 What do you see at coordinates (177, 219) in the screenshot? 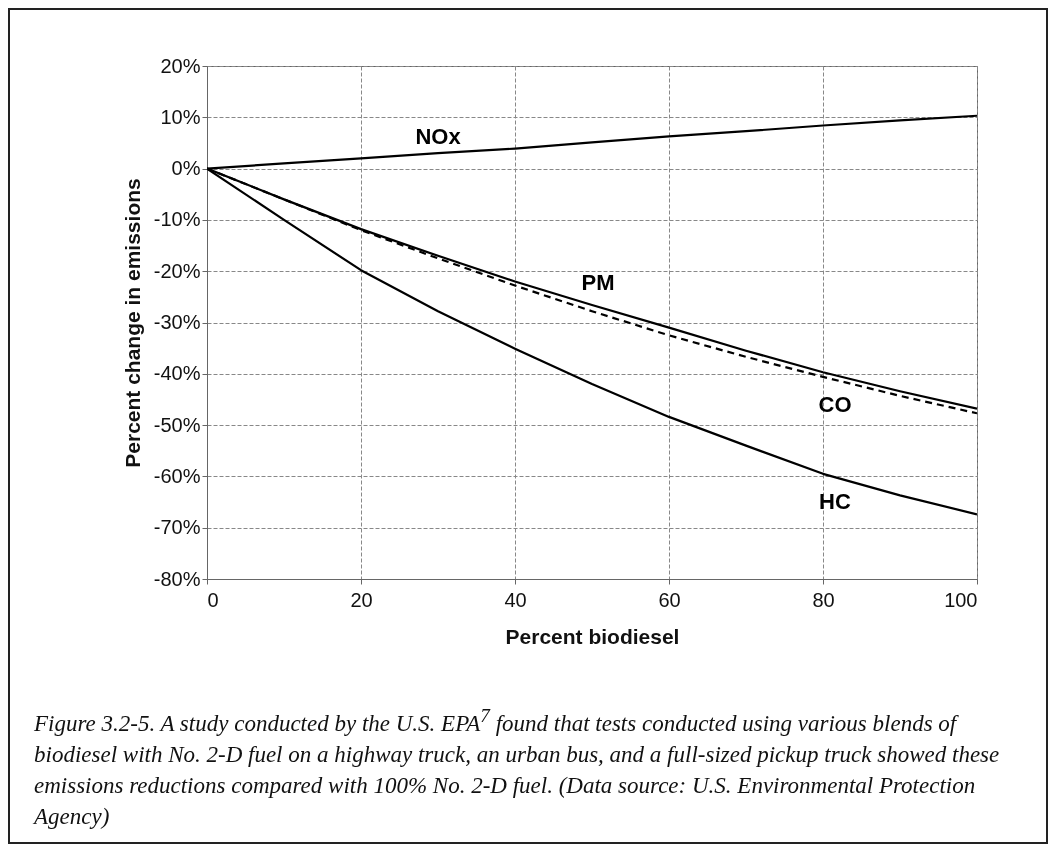
I see `y-tick-label: -10%` at bounding box center [177, 219].